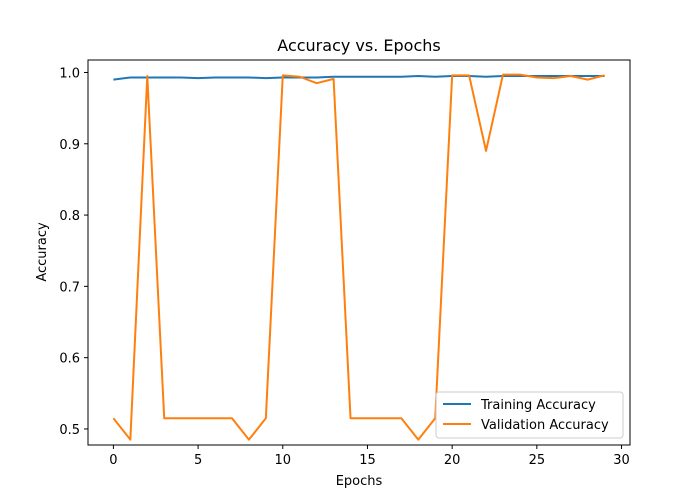  Describe the element at coordinates (537, 460) in the screenshot. I see `x-tick-label: 25` at that location.